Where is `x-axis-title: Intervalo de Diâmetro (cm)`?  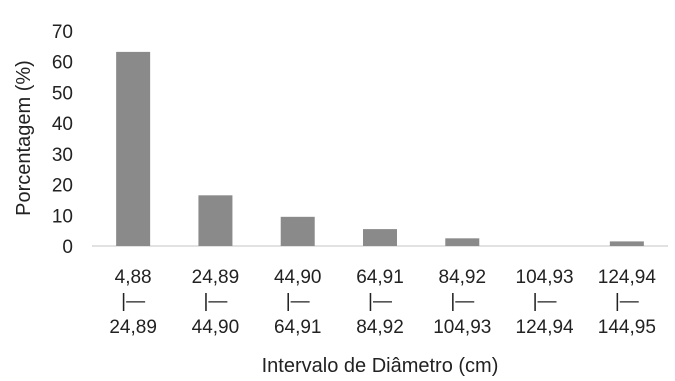 x-axis-title: Intervalo de Diâmetro (cm) is located at coordinates (380, 366).